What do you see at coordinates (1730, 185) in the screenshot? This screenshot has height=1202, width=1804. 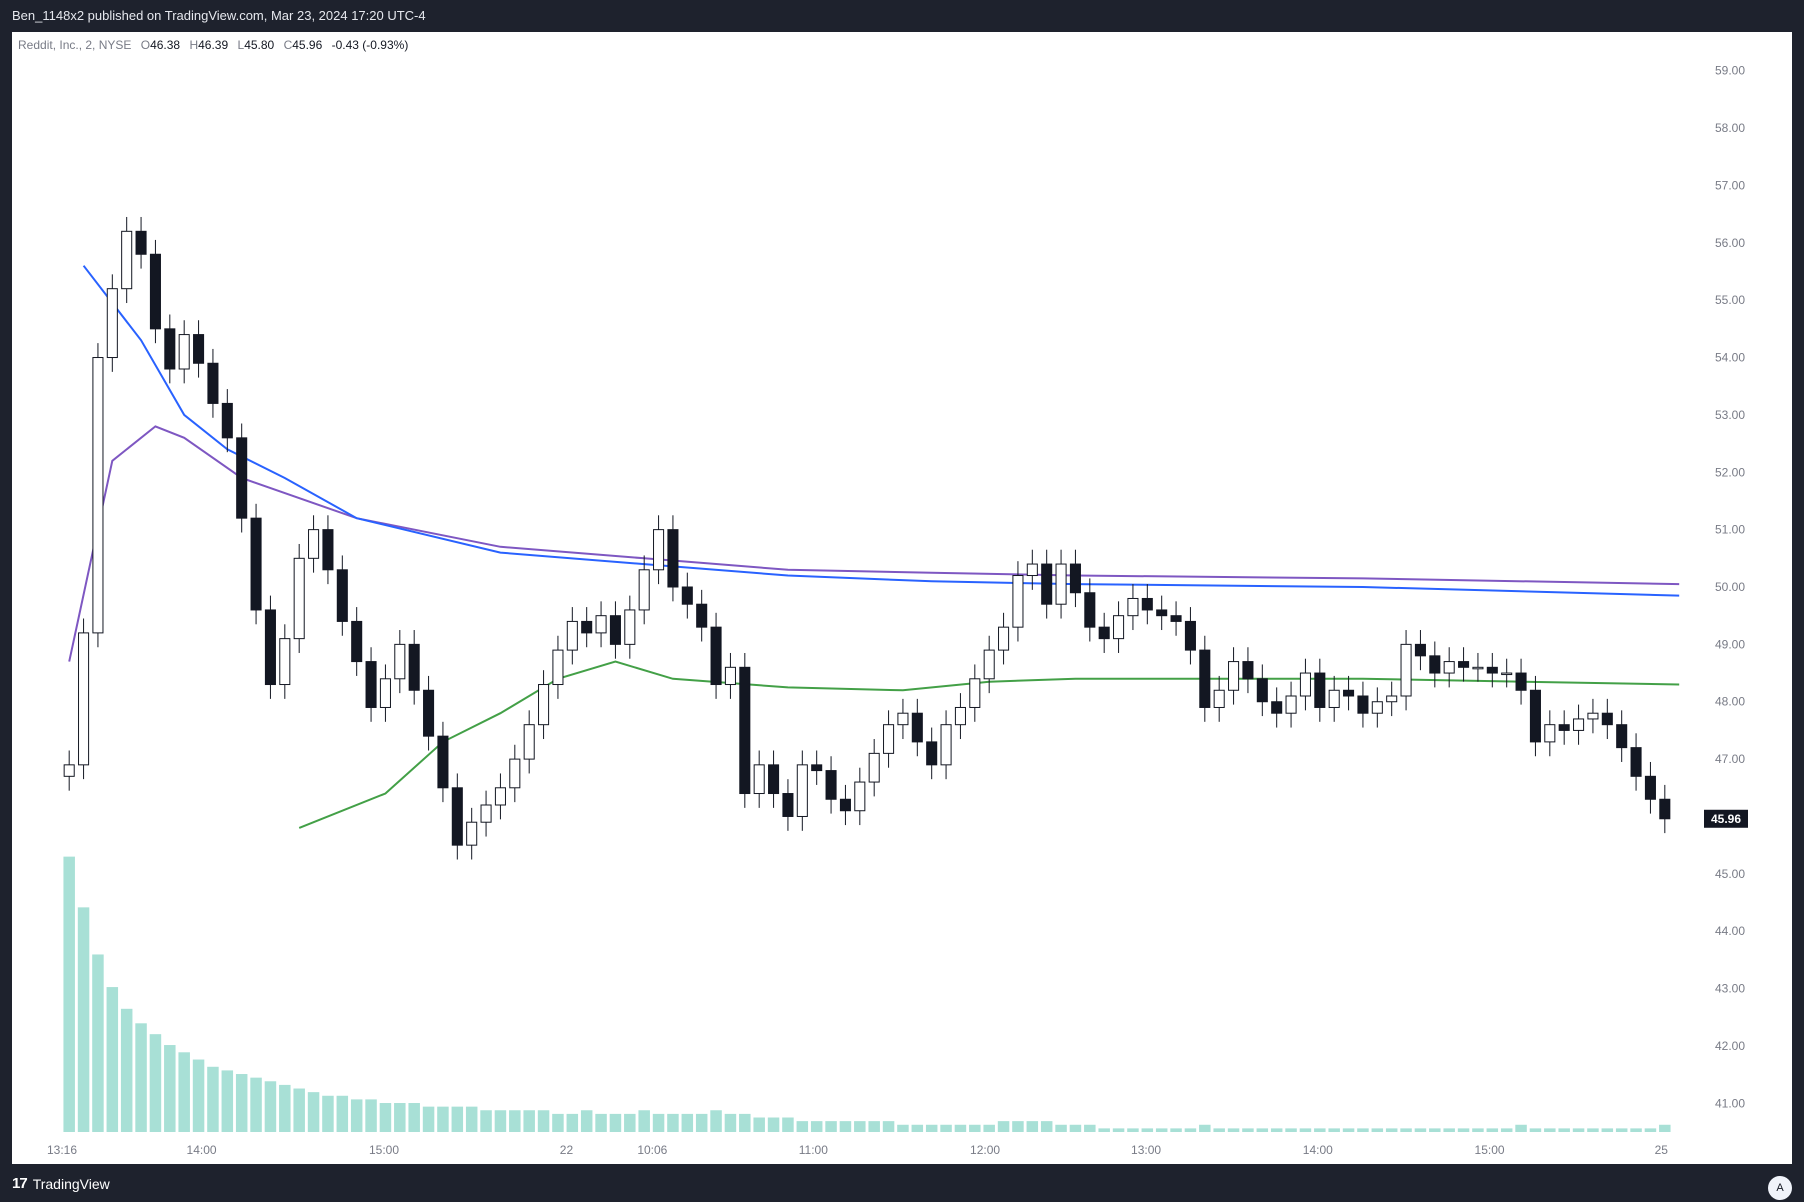 I see `y-tick-label: 57.00` at bounding box center [1730, 185].